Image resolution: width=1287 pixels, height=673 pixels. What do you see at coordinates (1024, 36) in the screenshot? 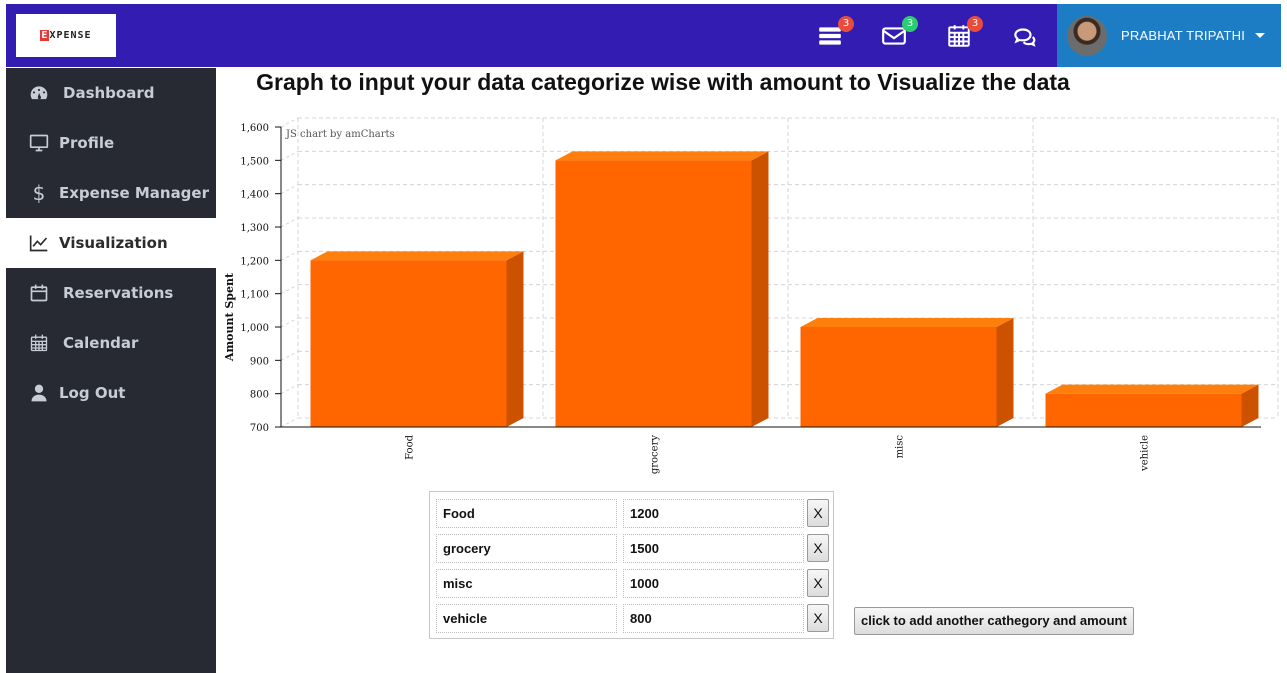
I see `chat-icon` at bounding box center [1024, 36].